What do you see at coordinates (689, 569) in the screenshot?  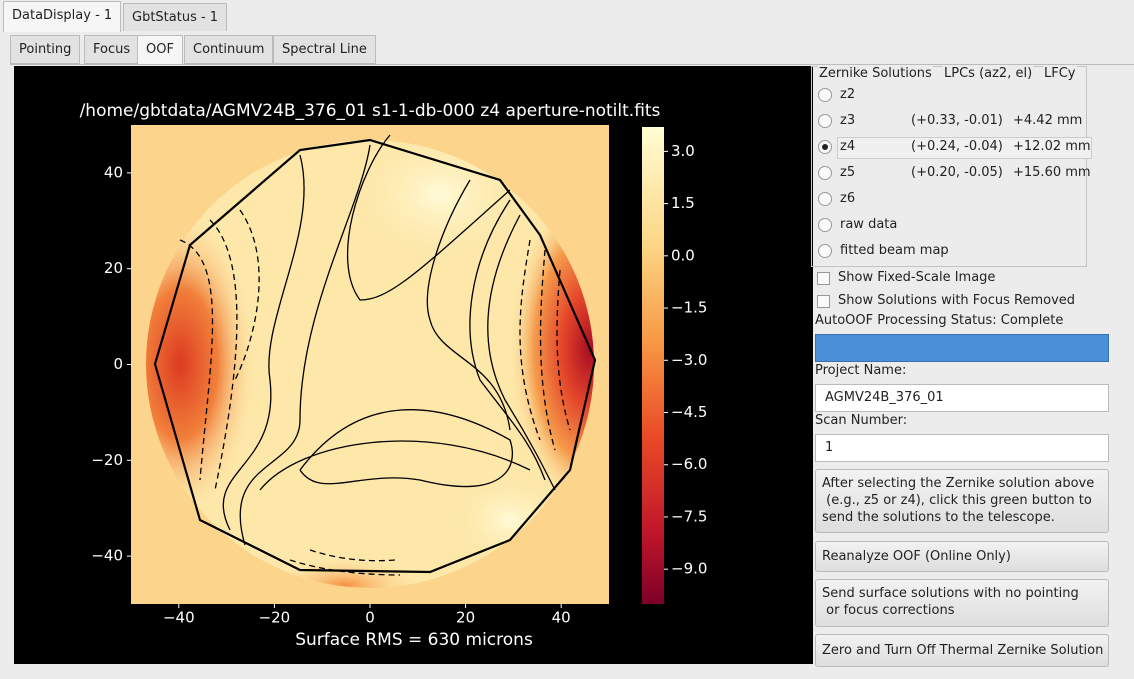 I see `colorbar-tick-label: −9.0` at bounding box center [689, 569].